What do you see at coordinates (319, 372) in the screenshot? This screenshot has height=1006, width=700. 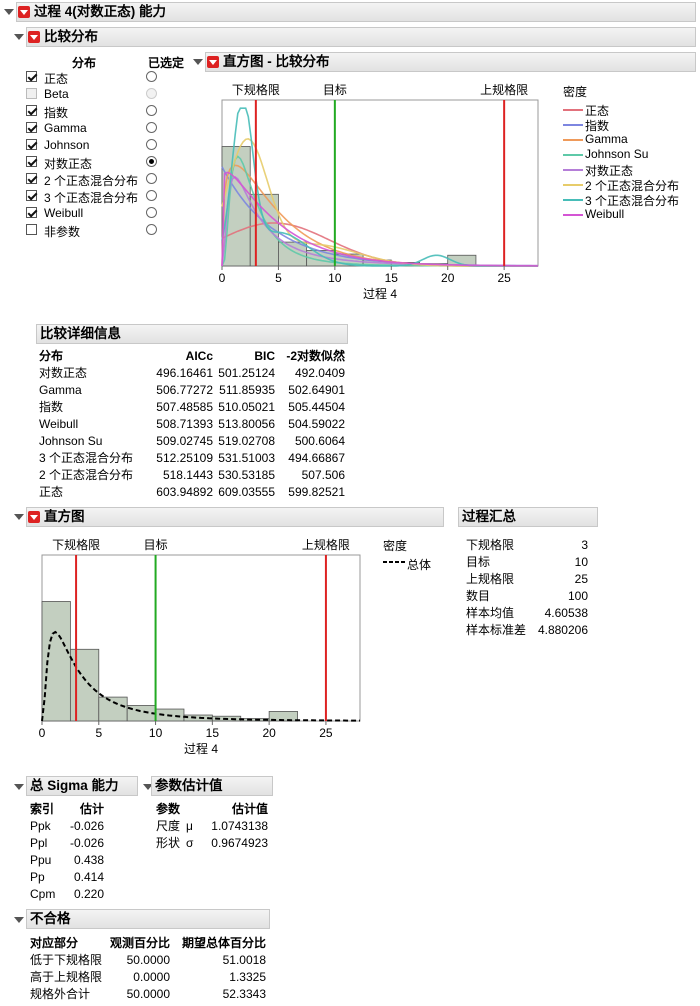 I see `table-cell: 492.0409` at bounding box center [319, 372].